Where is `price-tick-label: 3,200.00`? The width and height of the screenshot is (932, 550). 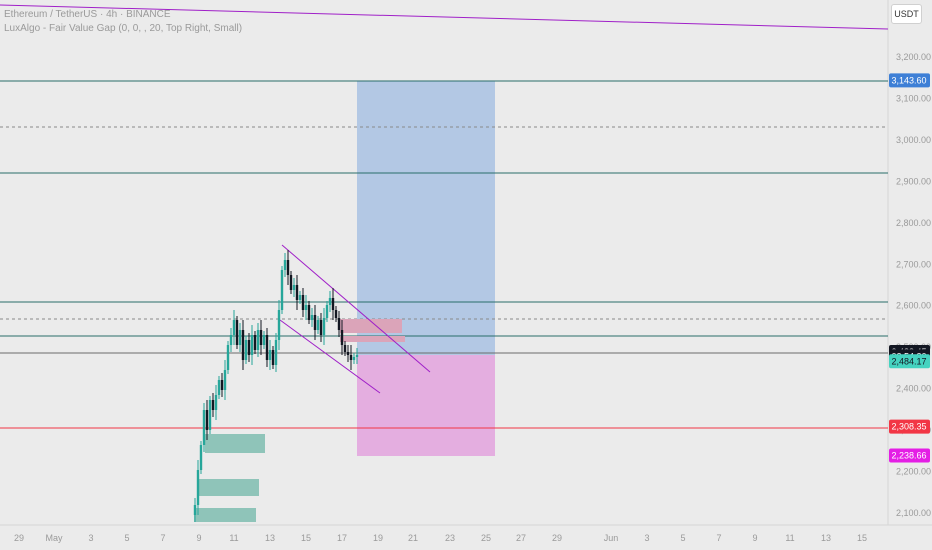
price-tick-label: 3,200.00 is located at coordinates (913, 57).